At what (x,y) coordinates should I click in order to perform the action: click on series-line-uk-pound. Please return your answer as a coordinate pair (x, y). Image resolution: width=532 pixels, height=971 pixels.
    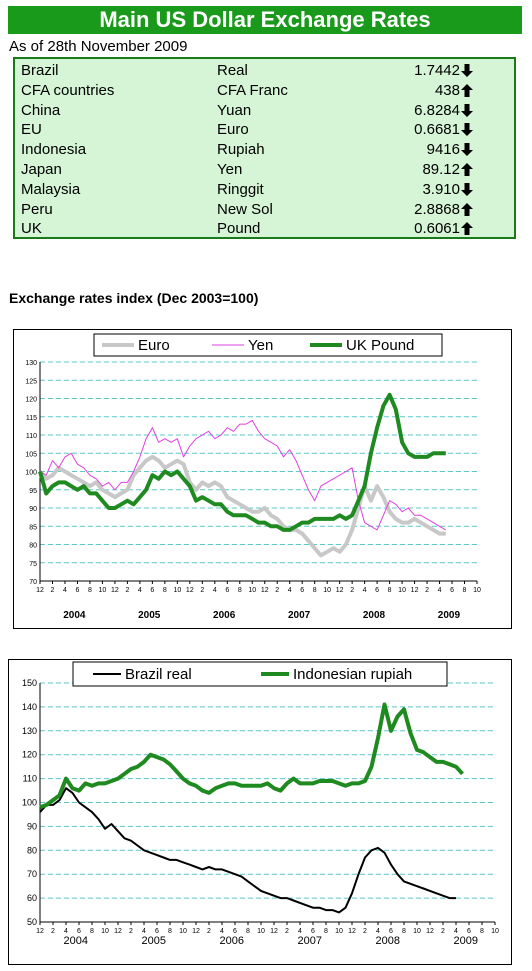
    Looking at the image, I should click on (242, 462).